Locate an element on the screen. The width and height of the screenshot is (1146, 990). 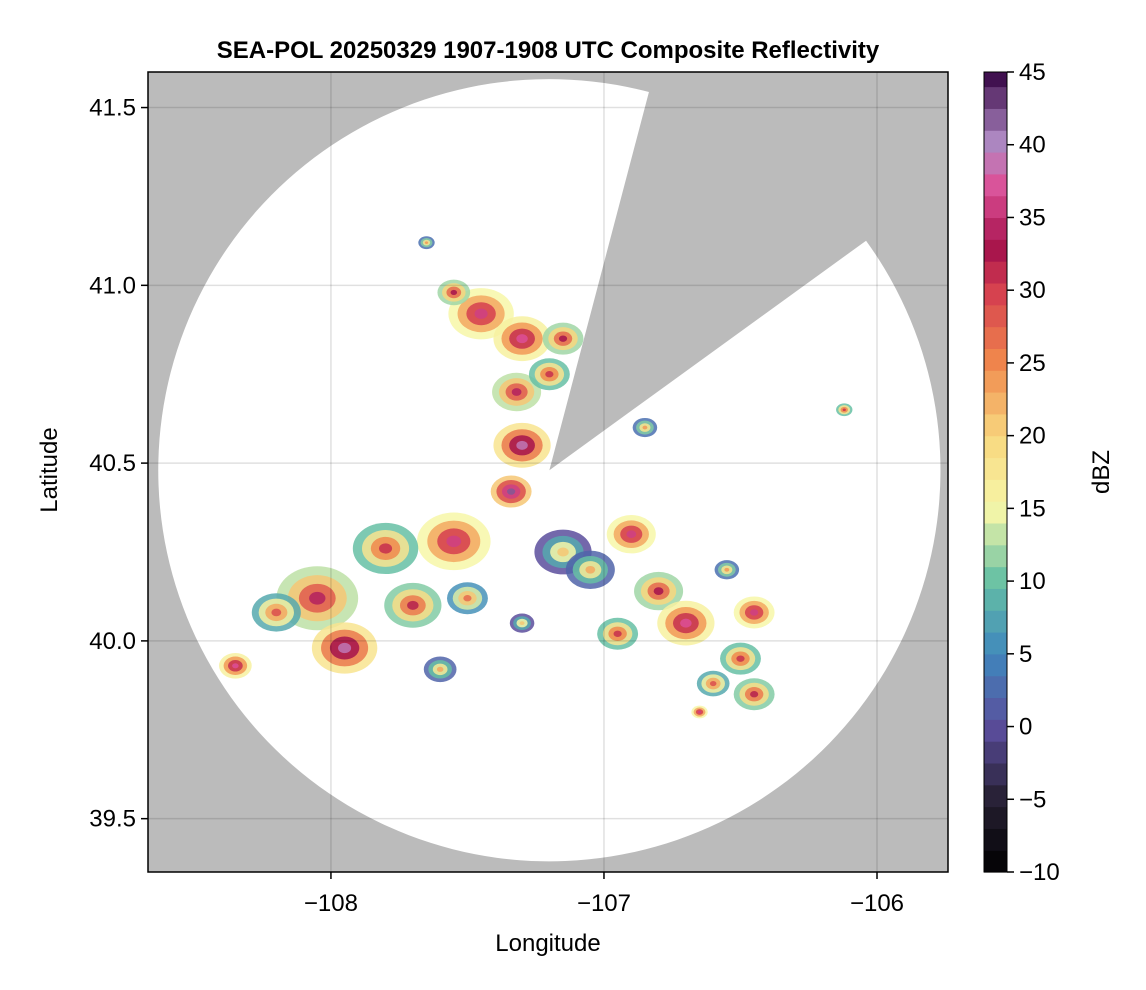
y-tick-label: 41.5 is located at coordinates (112, 108).